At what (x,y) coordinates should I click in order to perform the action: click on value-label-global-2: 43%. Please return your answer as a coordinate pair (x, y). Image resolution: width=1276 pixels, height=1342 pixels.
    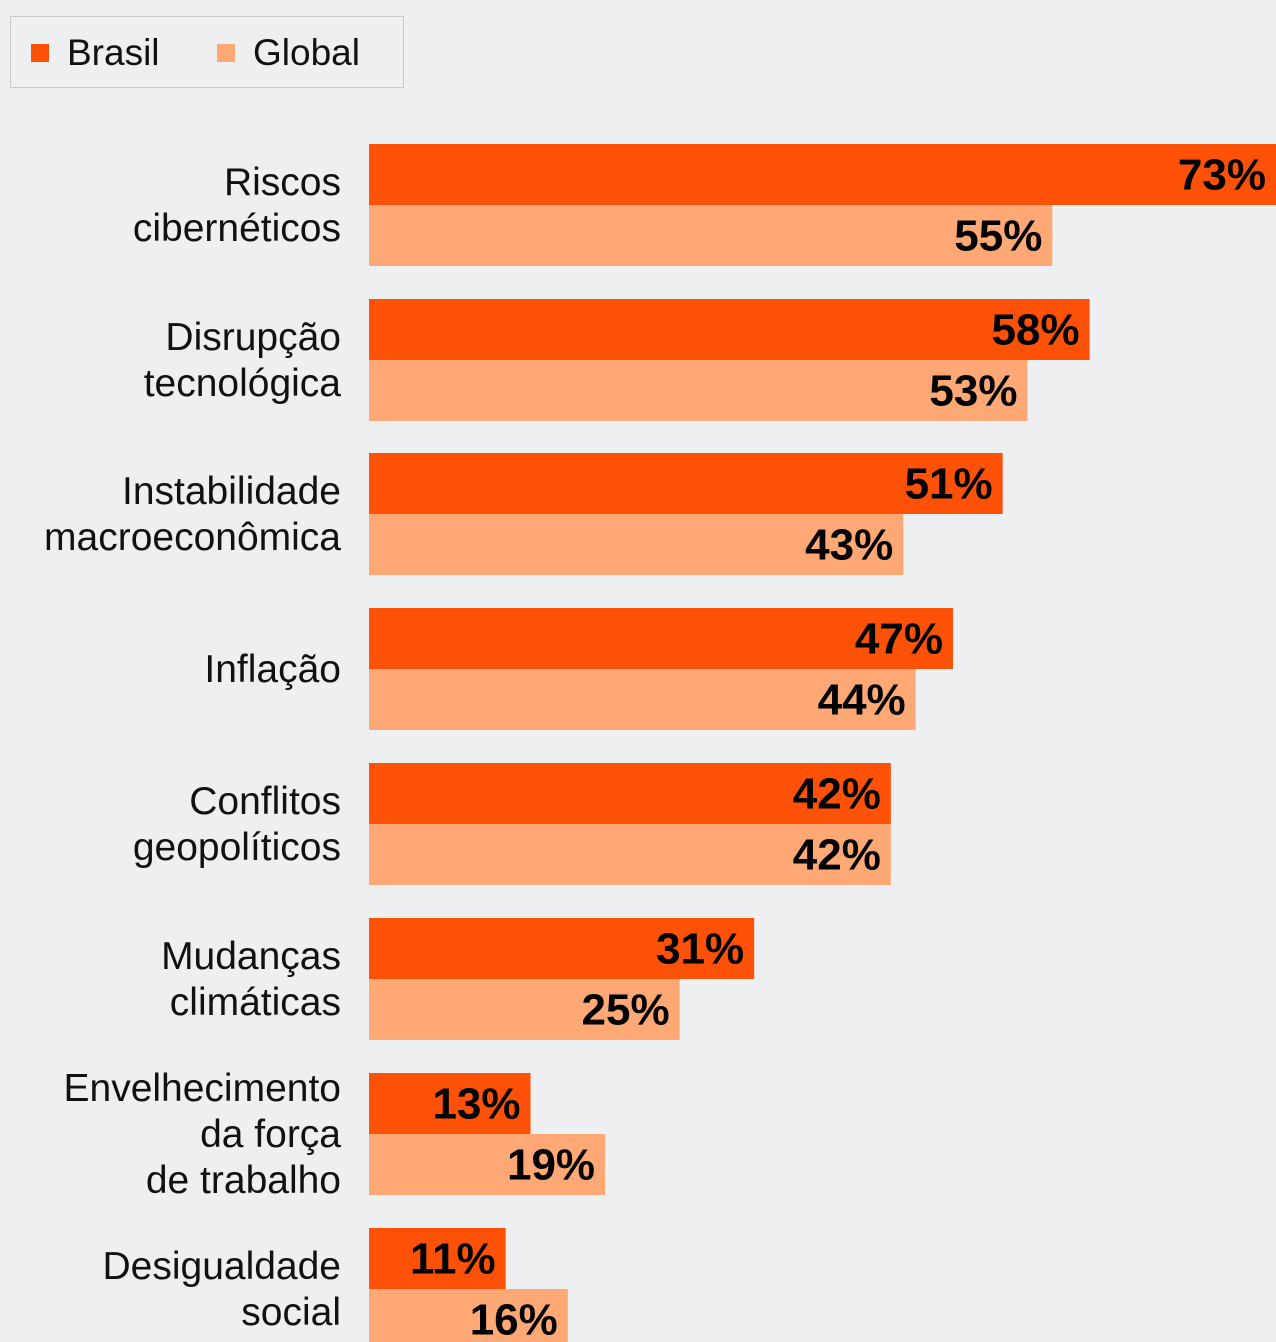
    Looking at the image, I should click on (849, 545).